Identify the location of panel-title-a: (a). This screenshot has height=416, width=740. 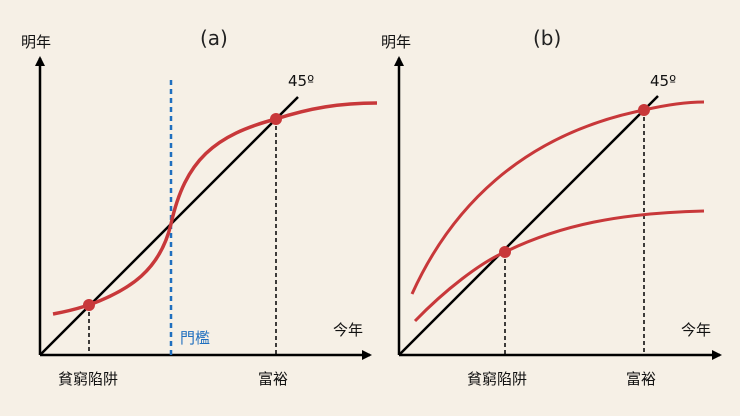
(214, 38).